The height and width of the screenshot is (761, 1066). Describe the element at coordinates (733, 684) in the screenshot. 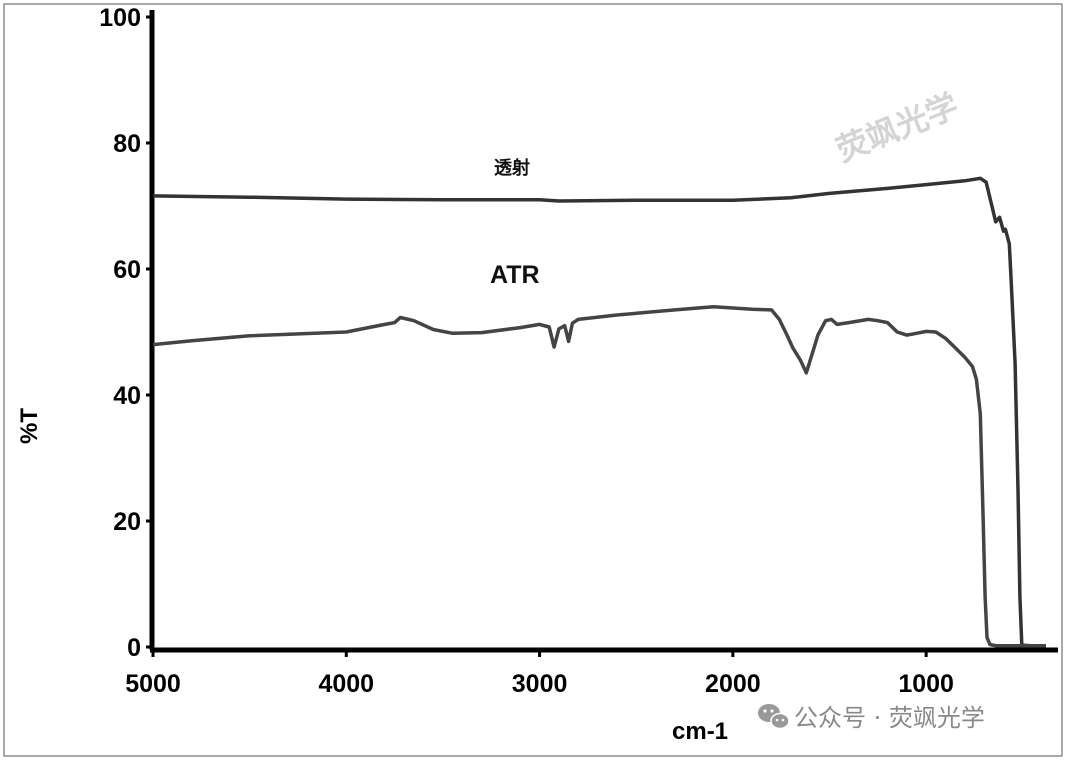

I see `x-tick-label: 2000` at that location.